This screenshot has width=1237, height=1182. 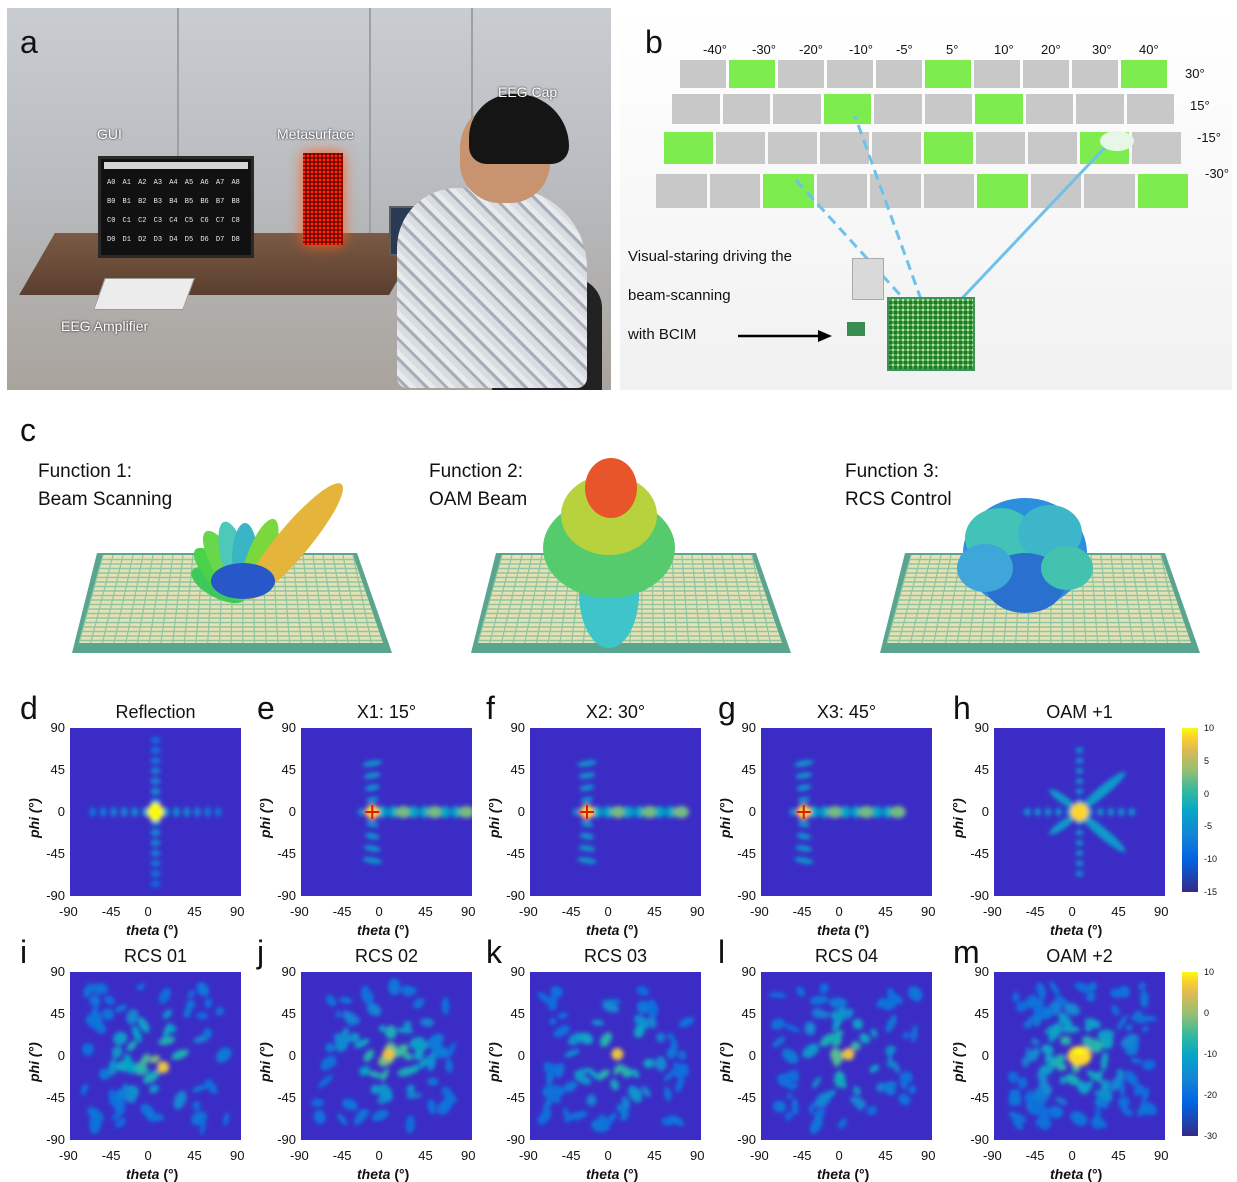 I want to click on heatmap-title: RCS 03, so click(x=615, y=956).